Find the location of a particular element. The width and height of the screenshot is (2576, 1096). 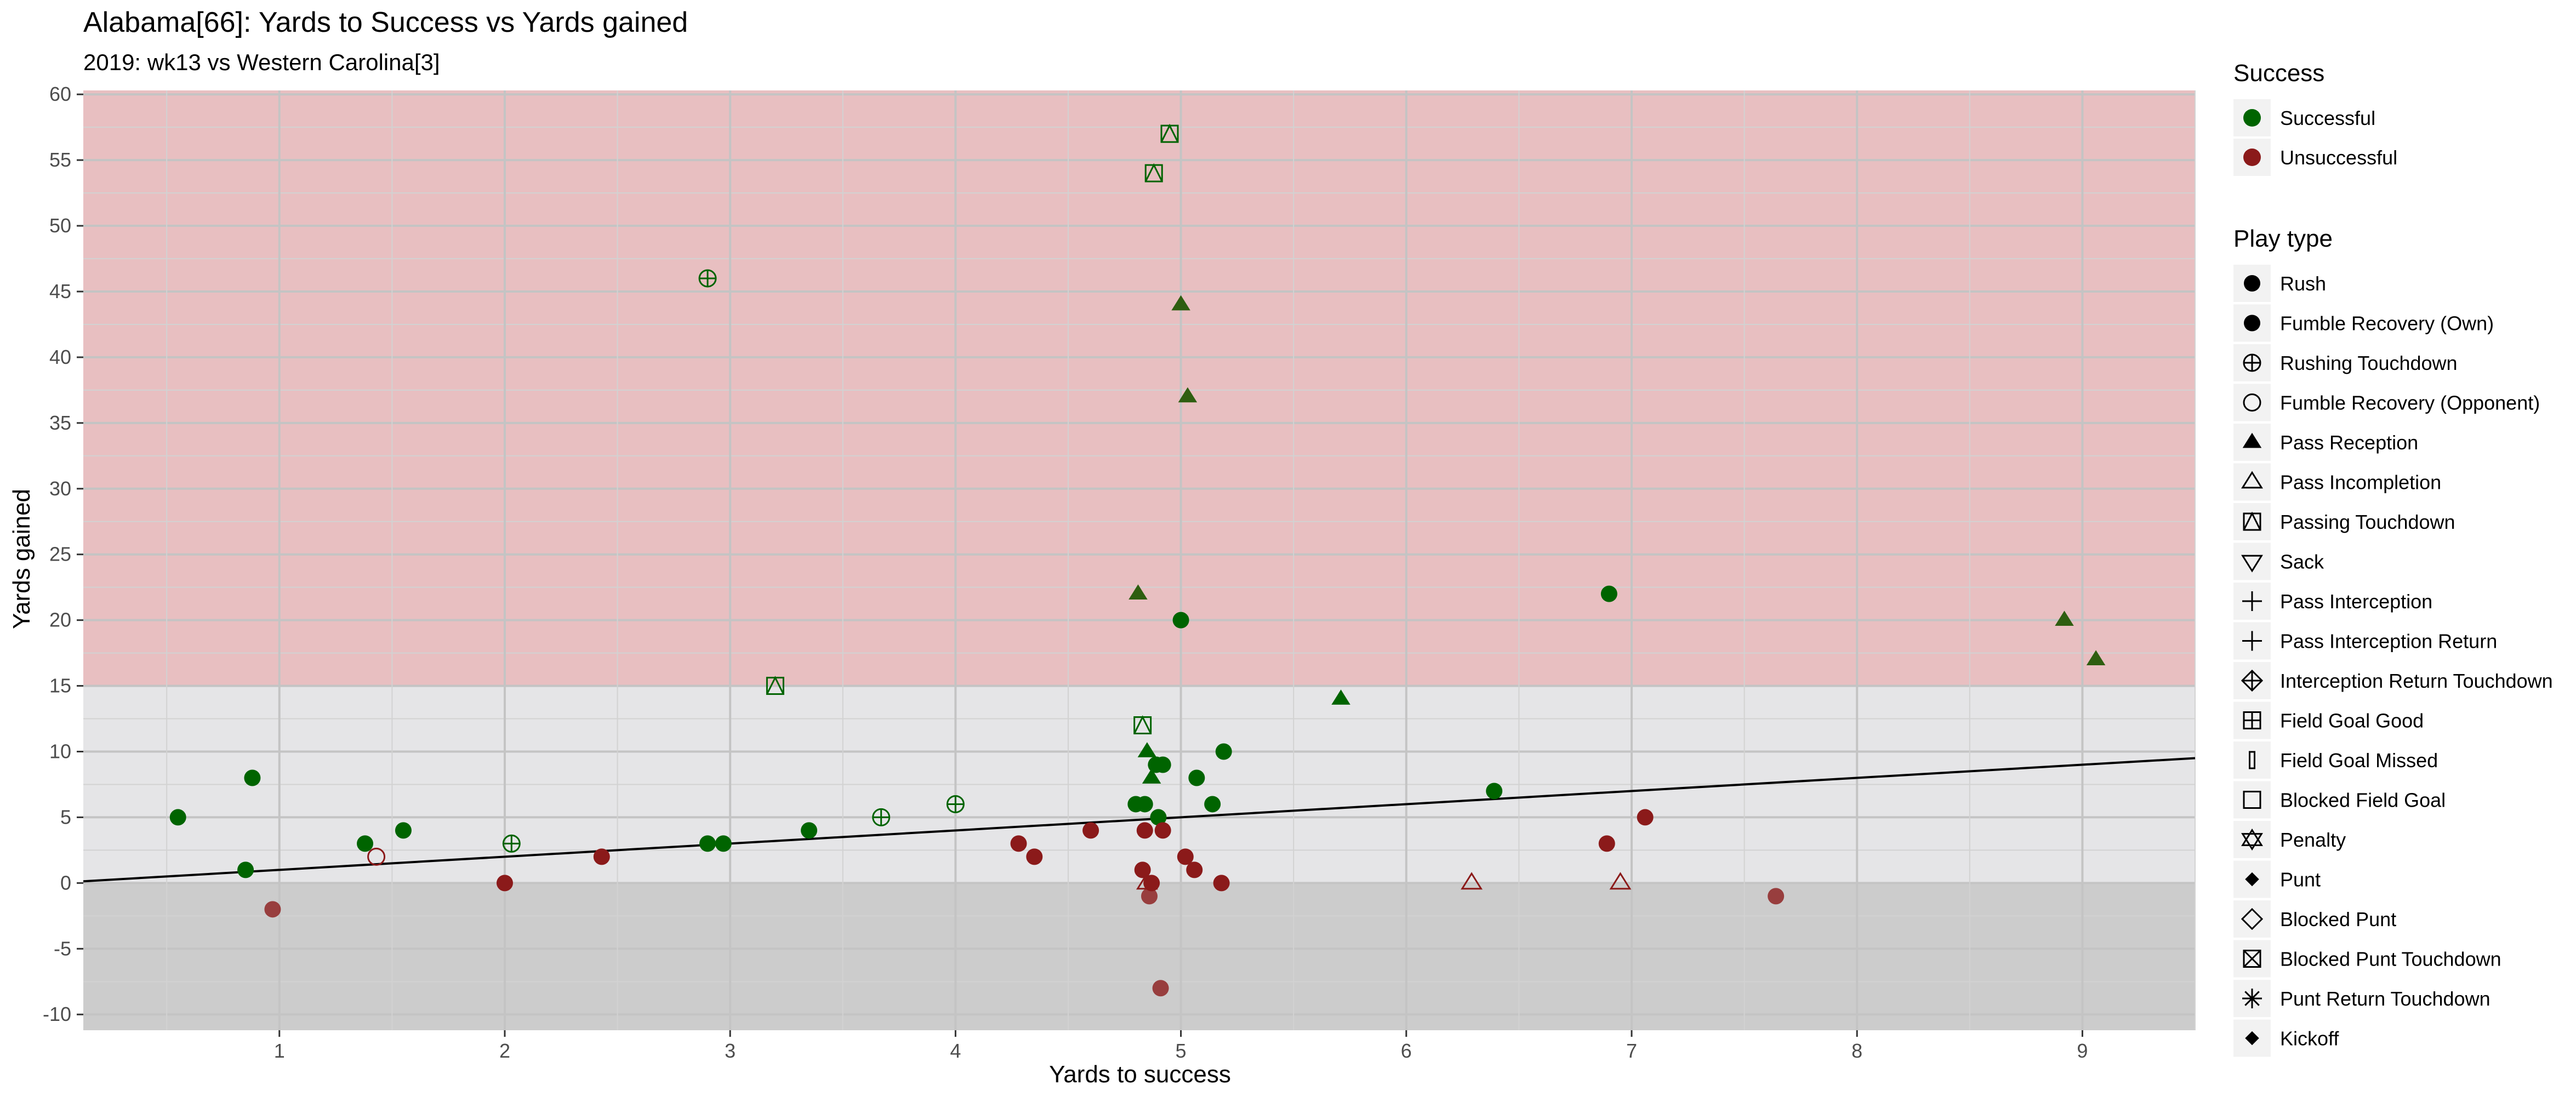

y-tick-label: 60 is located at coordinates (60, 94).